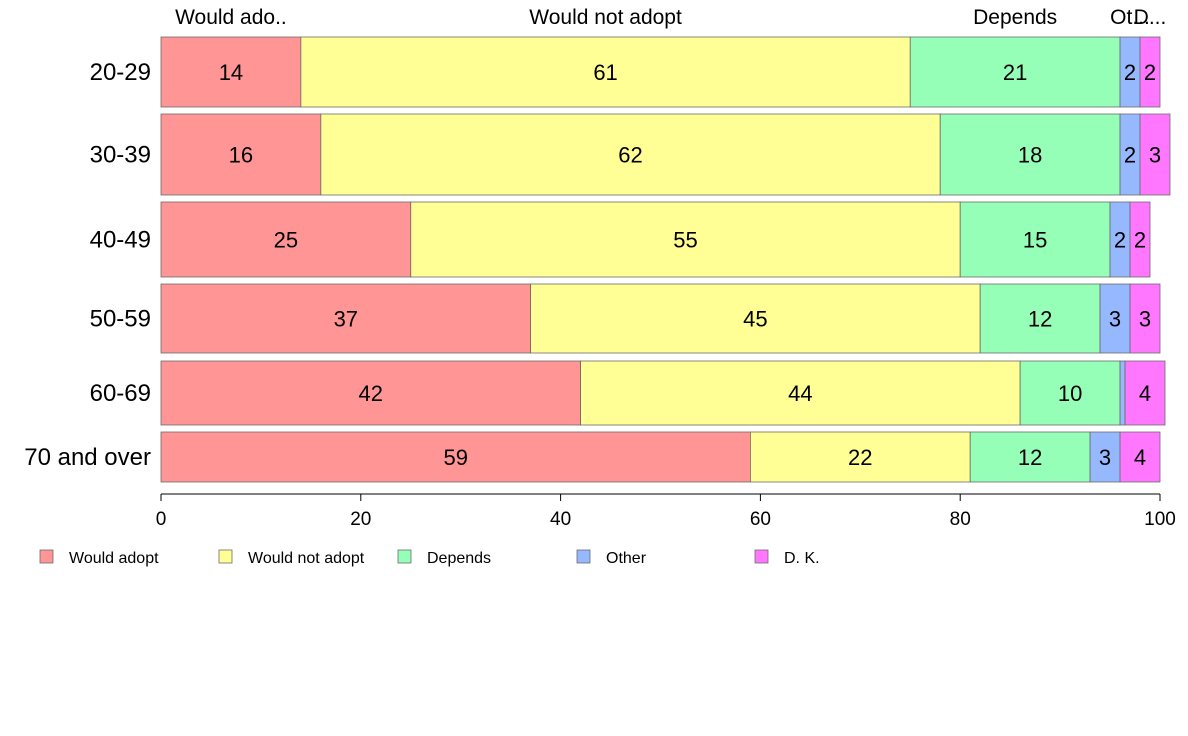 This screenshot has height=736, width=1188. I want to click on x-tick-label: 20, so click(360, 519).